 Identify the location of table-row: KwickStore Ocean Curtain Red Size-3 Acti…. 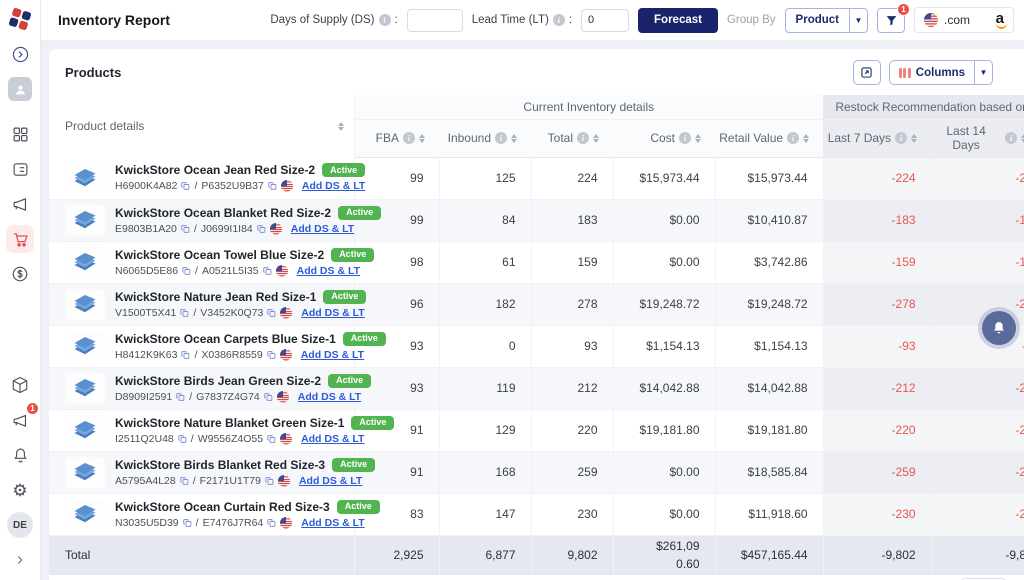
(536, 514).